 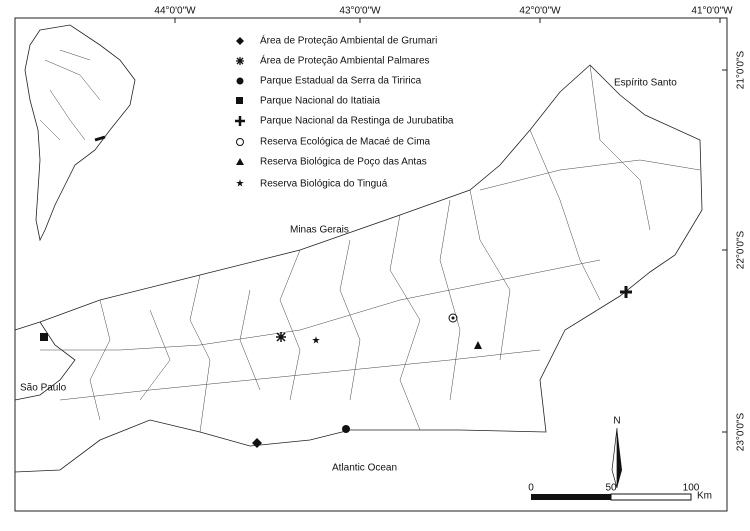 What do you see at coordinates (100, 138) in the screenshot?
I see `inset-highlight` at bounding box center [100, 138].